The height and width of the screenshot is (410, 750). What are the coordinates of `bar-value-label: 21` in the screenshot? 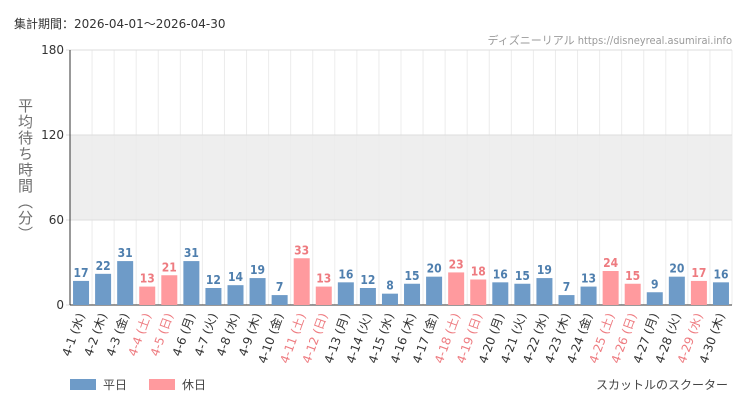 It's located at (169, 267).